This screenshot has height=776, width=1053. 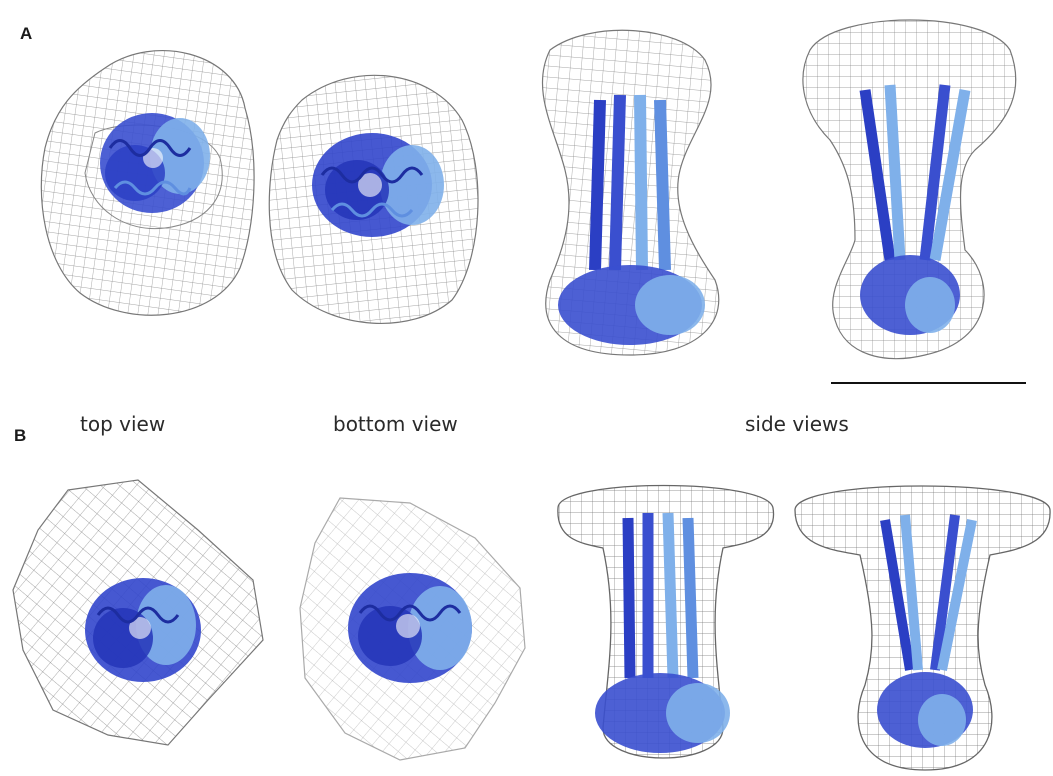 What do you see at coordinates (20, 435) in the screenshot?
I see `panel-label-b: B` at bounding box center [20, 435].